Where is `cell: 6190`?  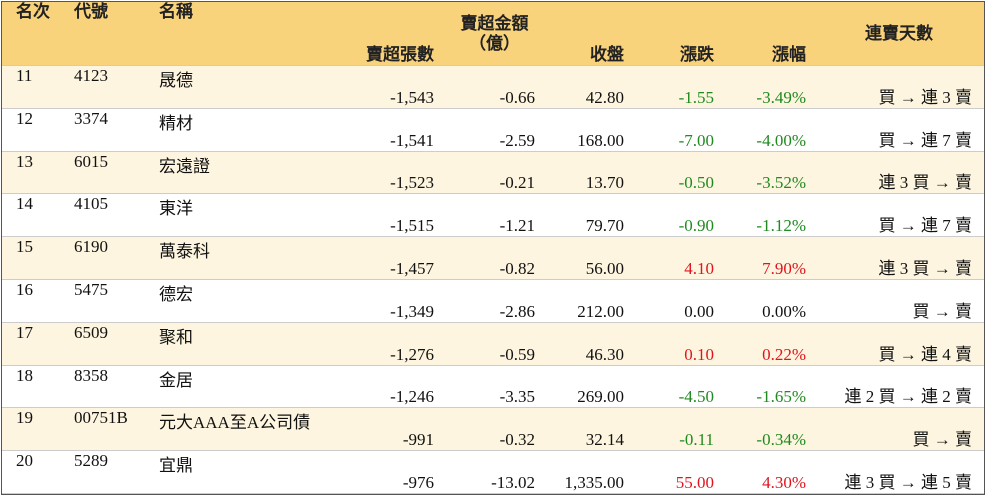 cell: 6190 is located at coordinates (104, 258).